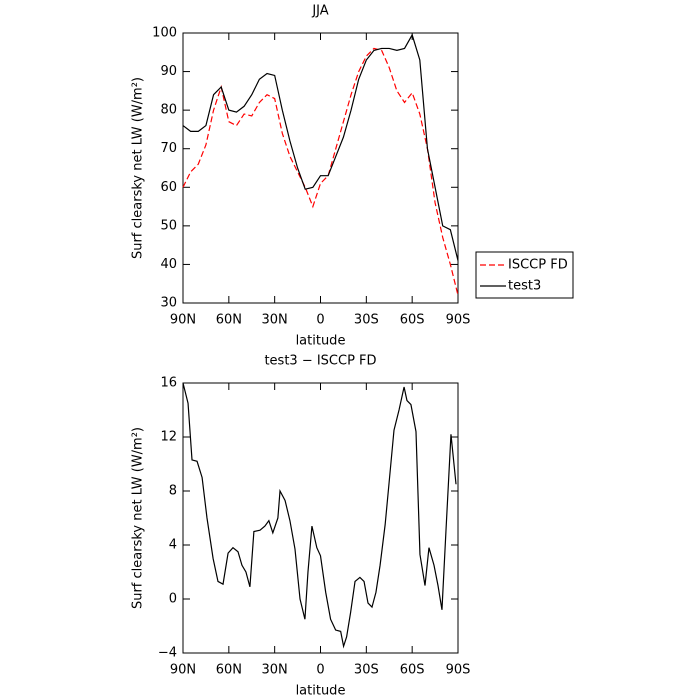 This screenshot has width=700, height=700. What do you see at coordinates (168, 437) in the screenshot?
I see `y-tick-label: 12` at bounding box center [168, 437].